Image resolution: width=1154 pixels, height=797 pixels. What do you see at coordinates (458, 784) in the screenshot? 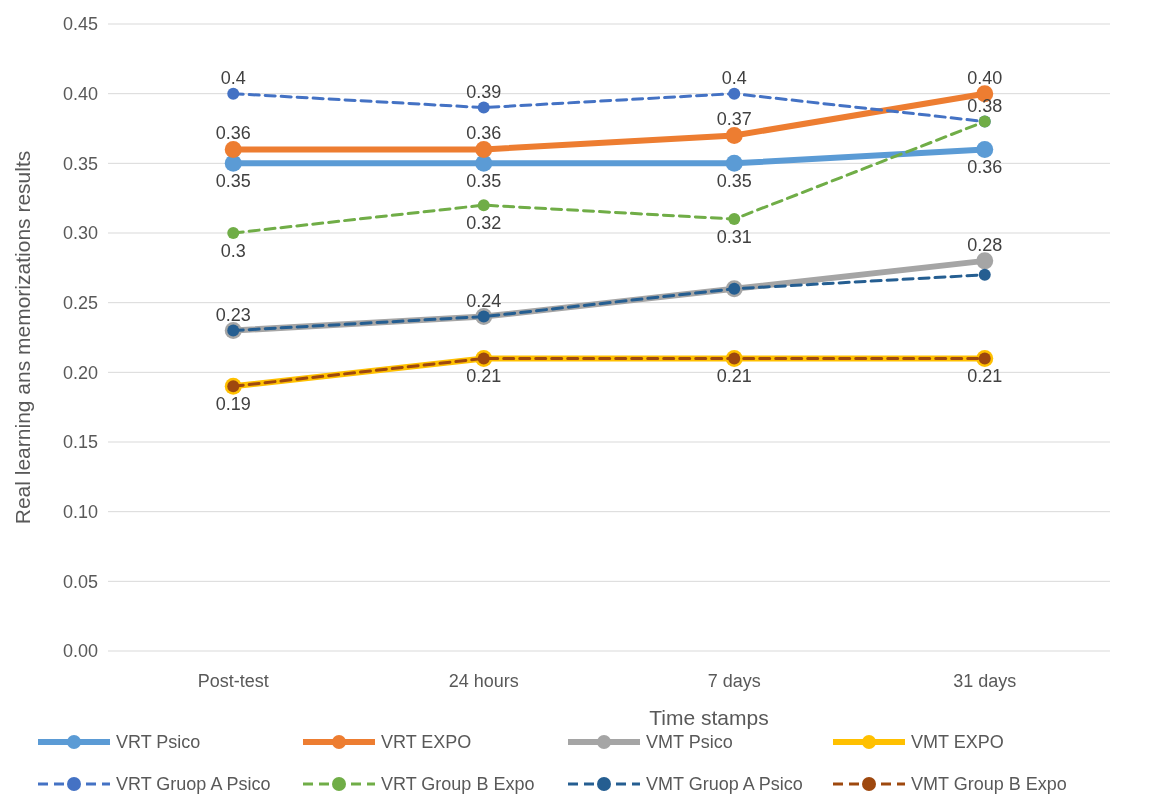
I see `legend-label: VRT Group B Expo` at bounding box center [458, 784].